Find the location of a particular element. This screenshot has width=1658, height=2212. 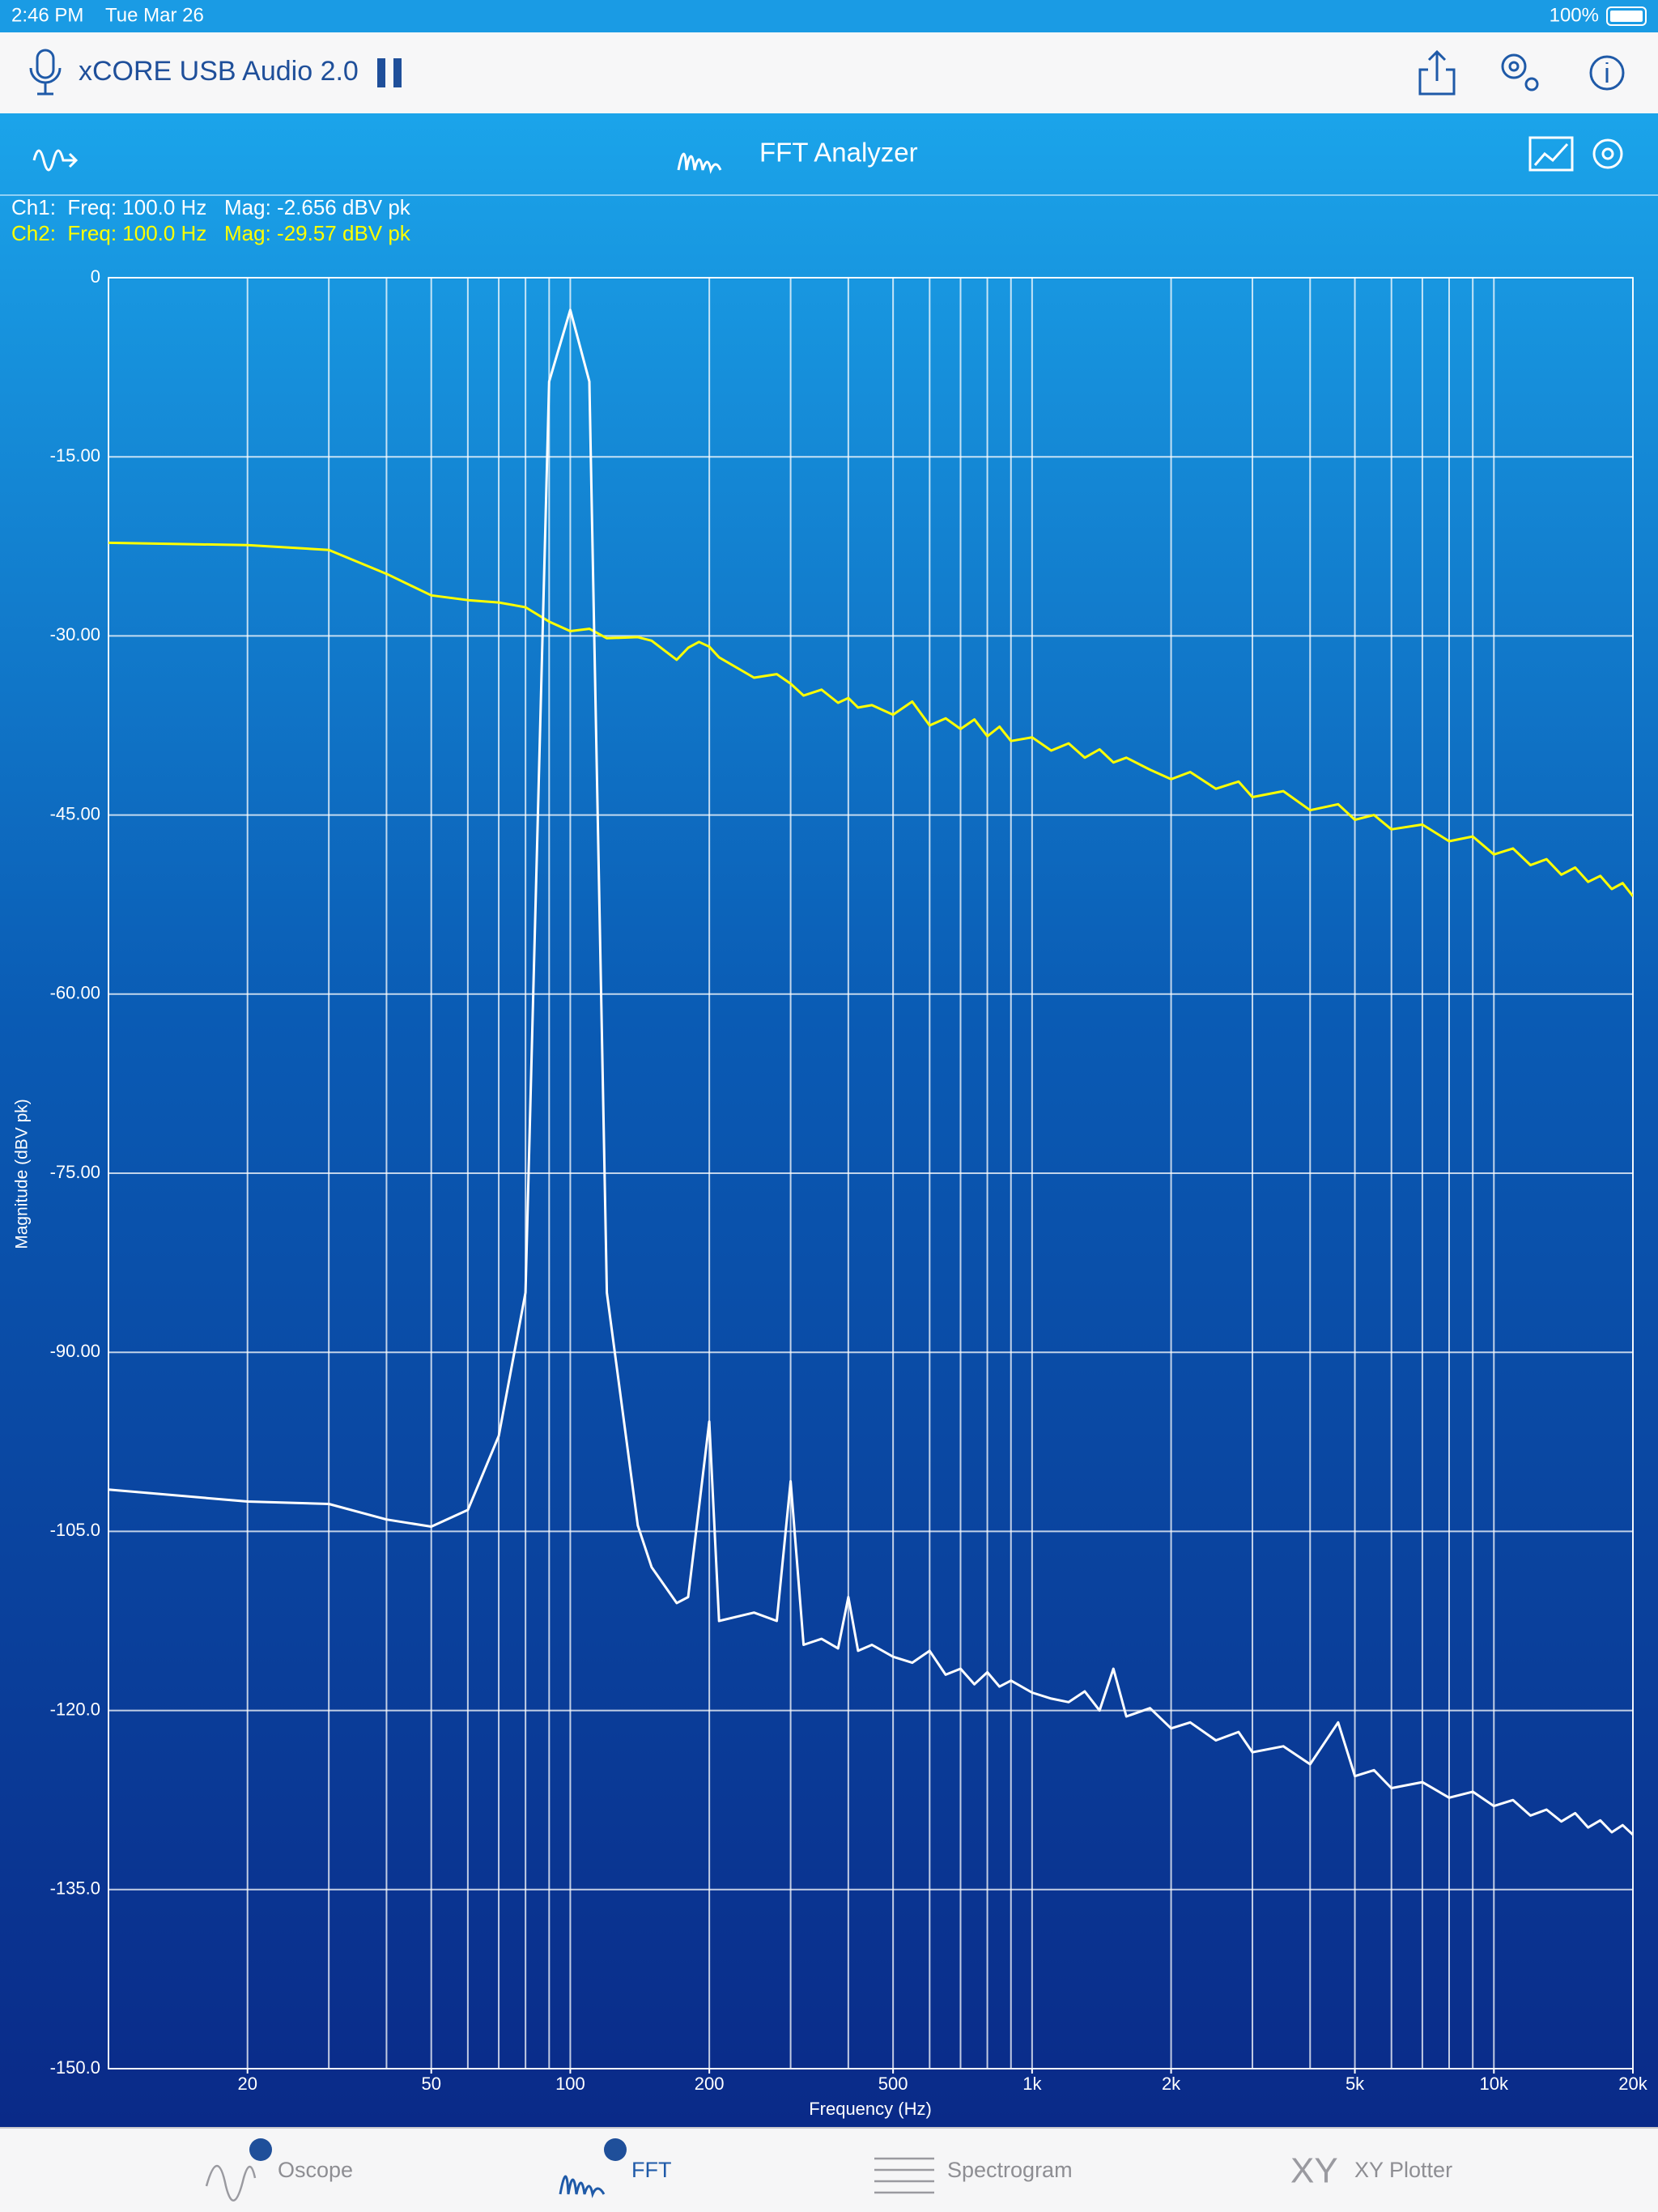

x-tick-label: 10k is located at coordinates (1494, 2084).